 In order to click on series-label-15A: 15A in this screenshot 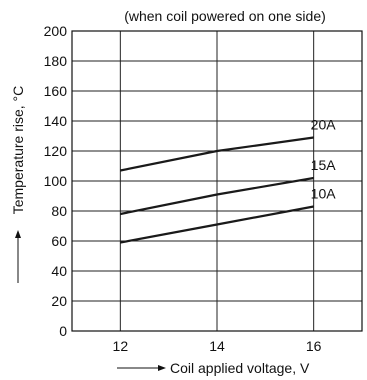, I will do `click(324, 165)`.